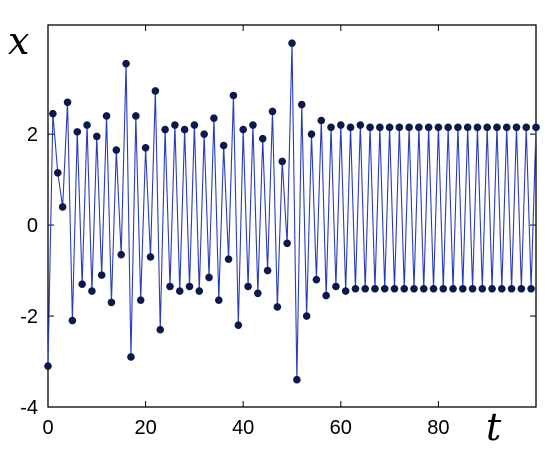  I want to click on y-tick-label: -4, so click(29, 408).